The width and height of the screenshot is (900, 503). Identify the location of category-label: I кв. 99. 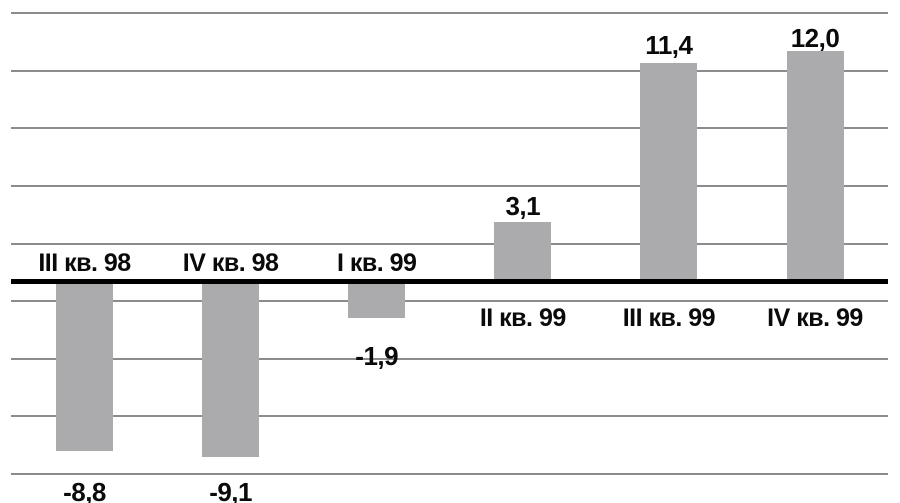
(376, 263).